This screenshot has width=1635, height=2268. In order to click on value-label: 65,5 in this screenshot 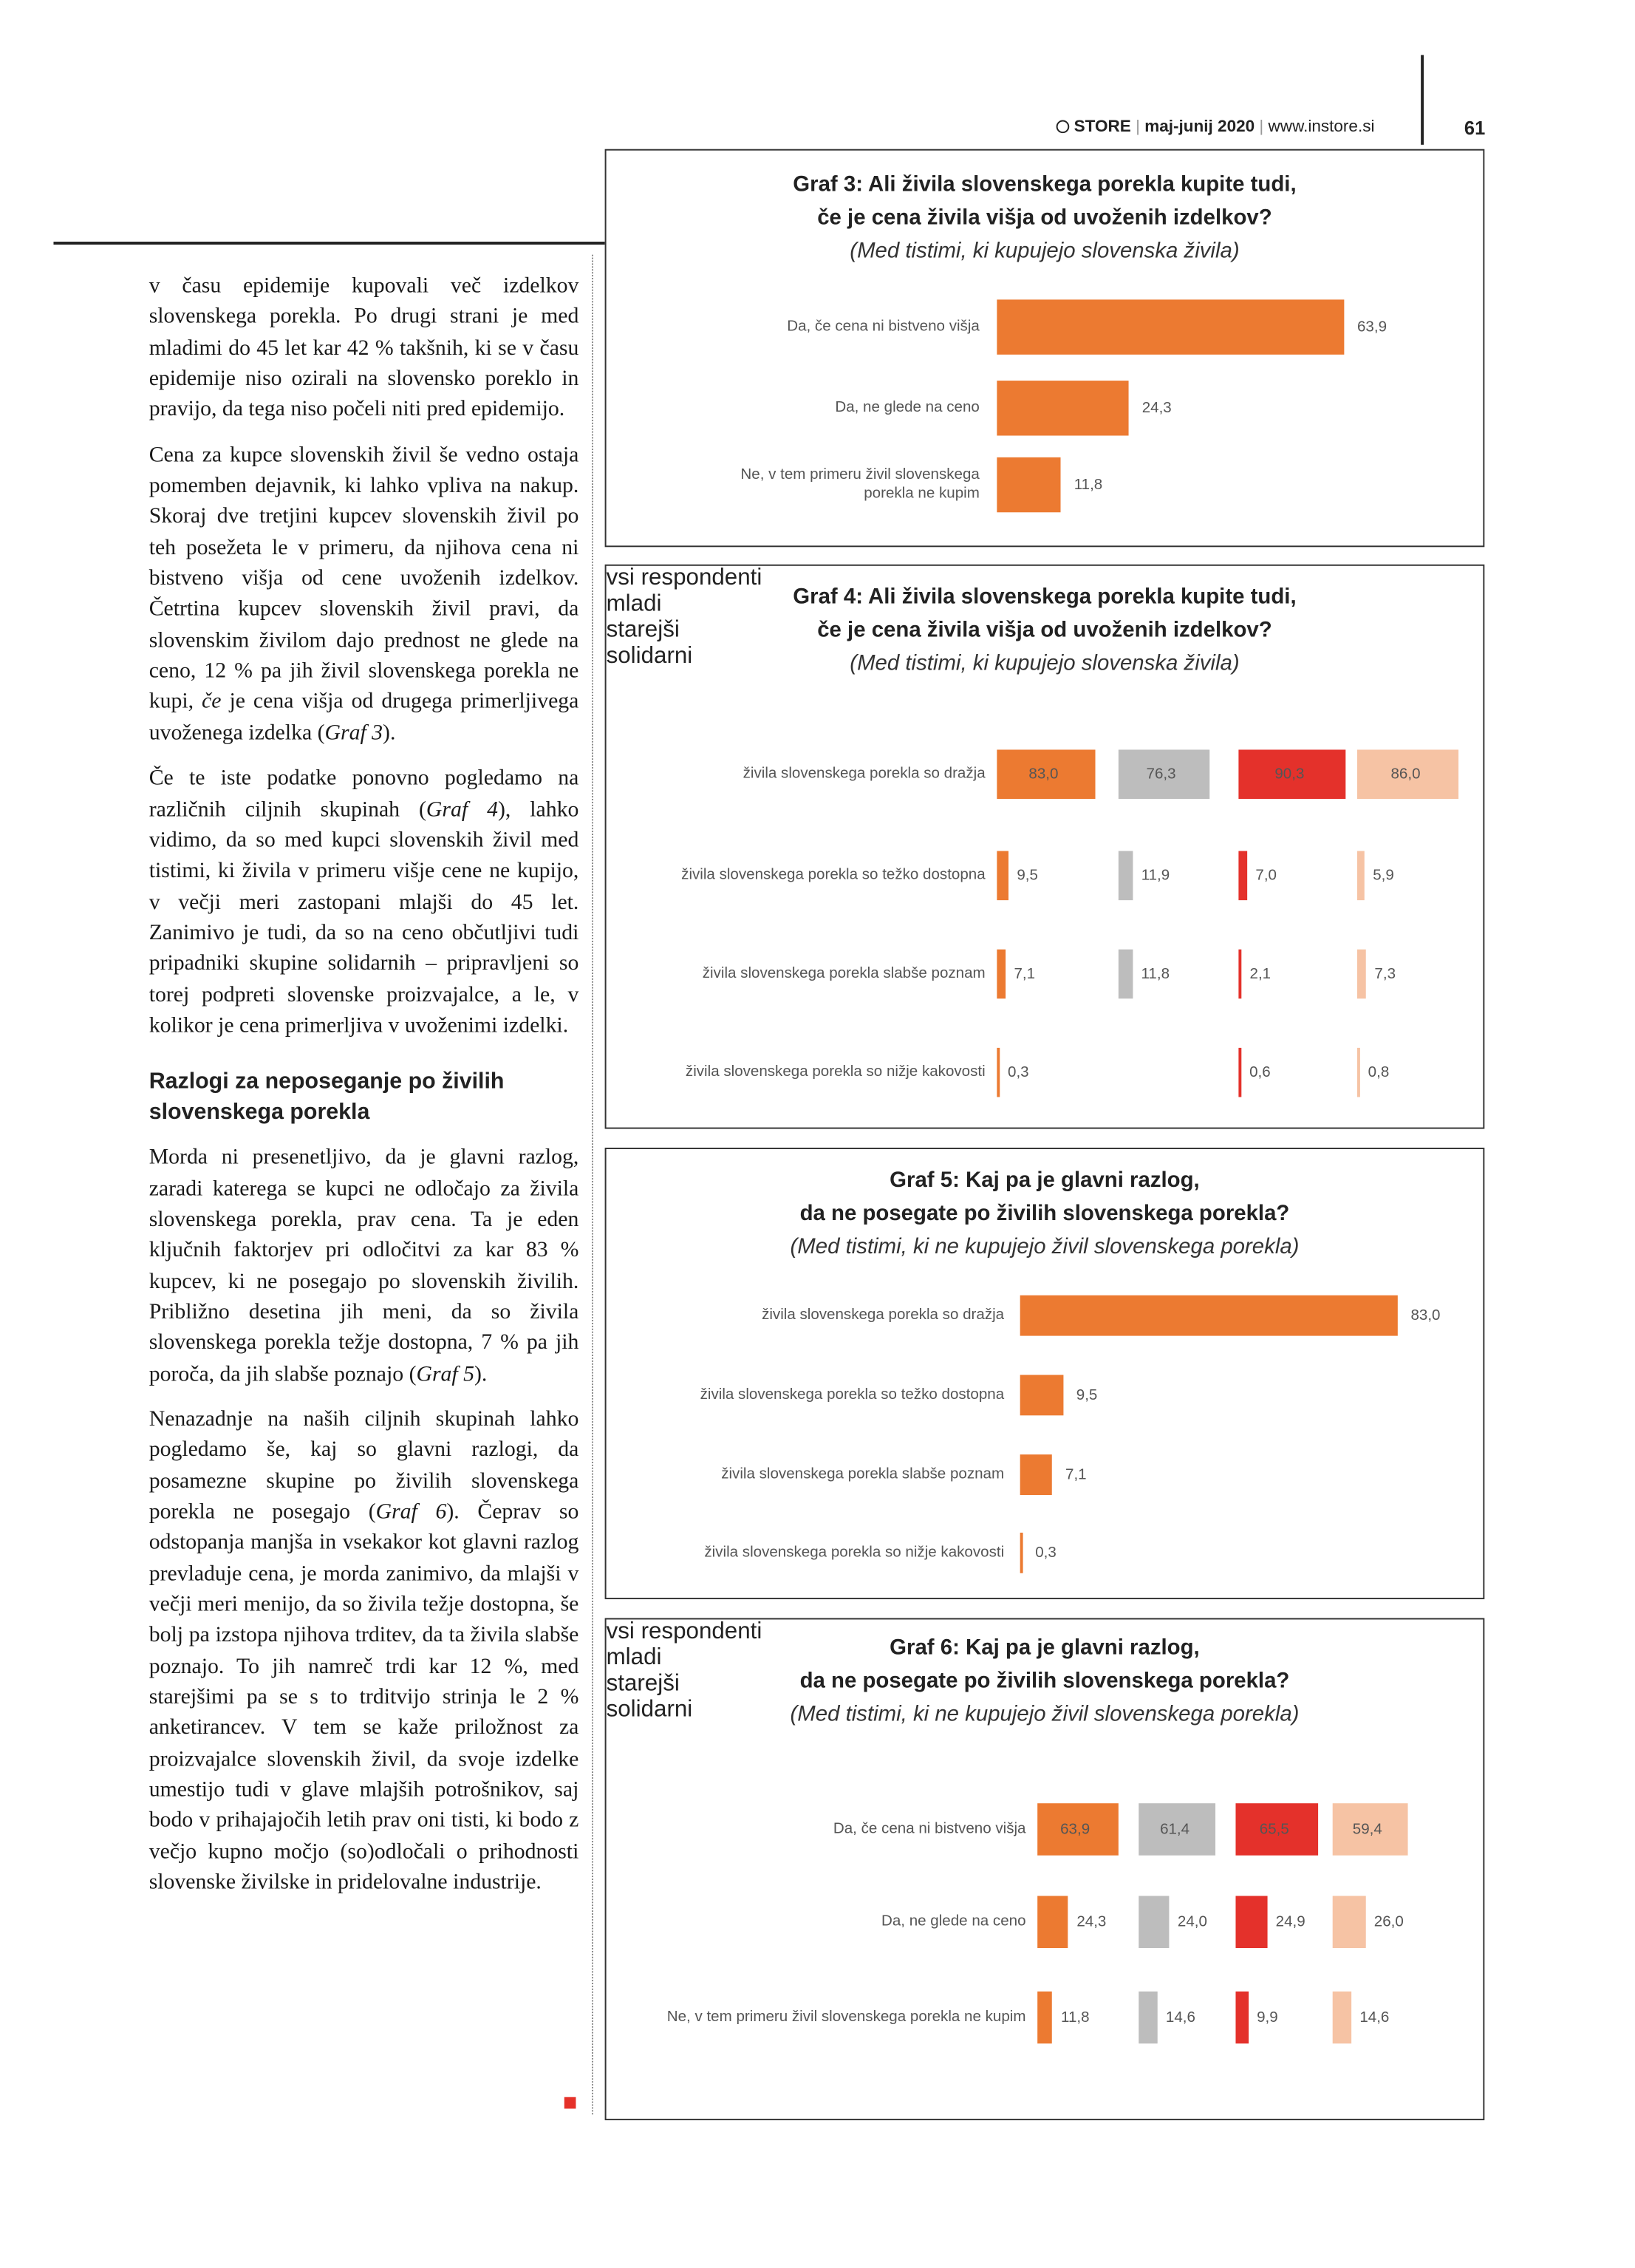, I will do `click(1274, 1830)`.